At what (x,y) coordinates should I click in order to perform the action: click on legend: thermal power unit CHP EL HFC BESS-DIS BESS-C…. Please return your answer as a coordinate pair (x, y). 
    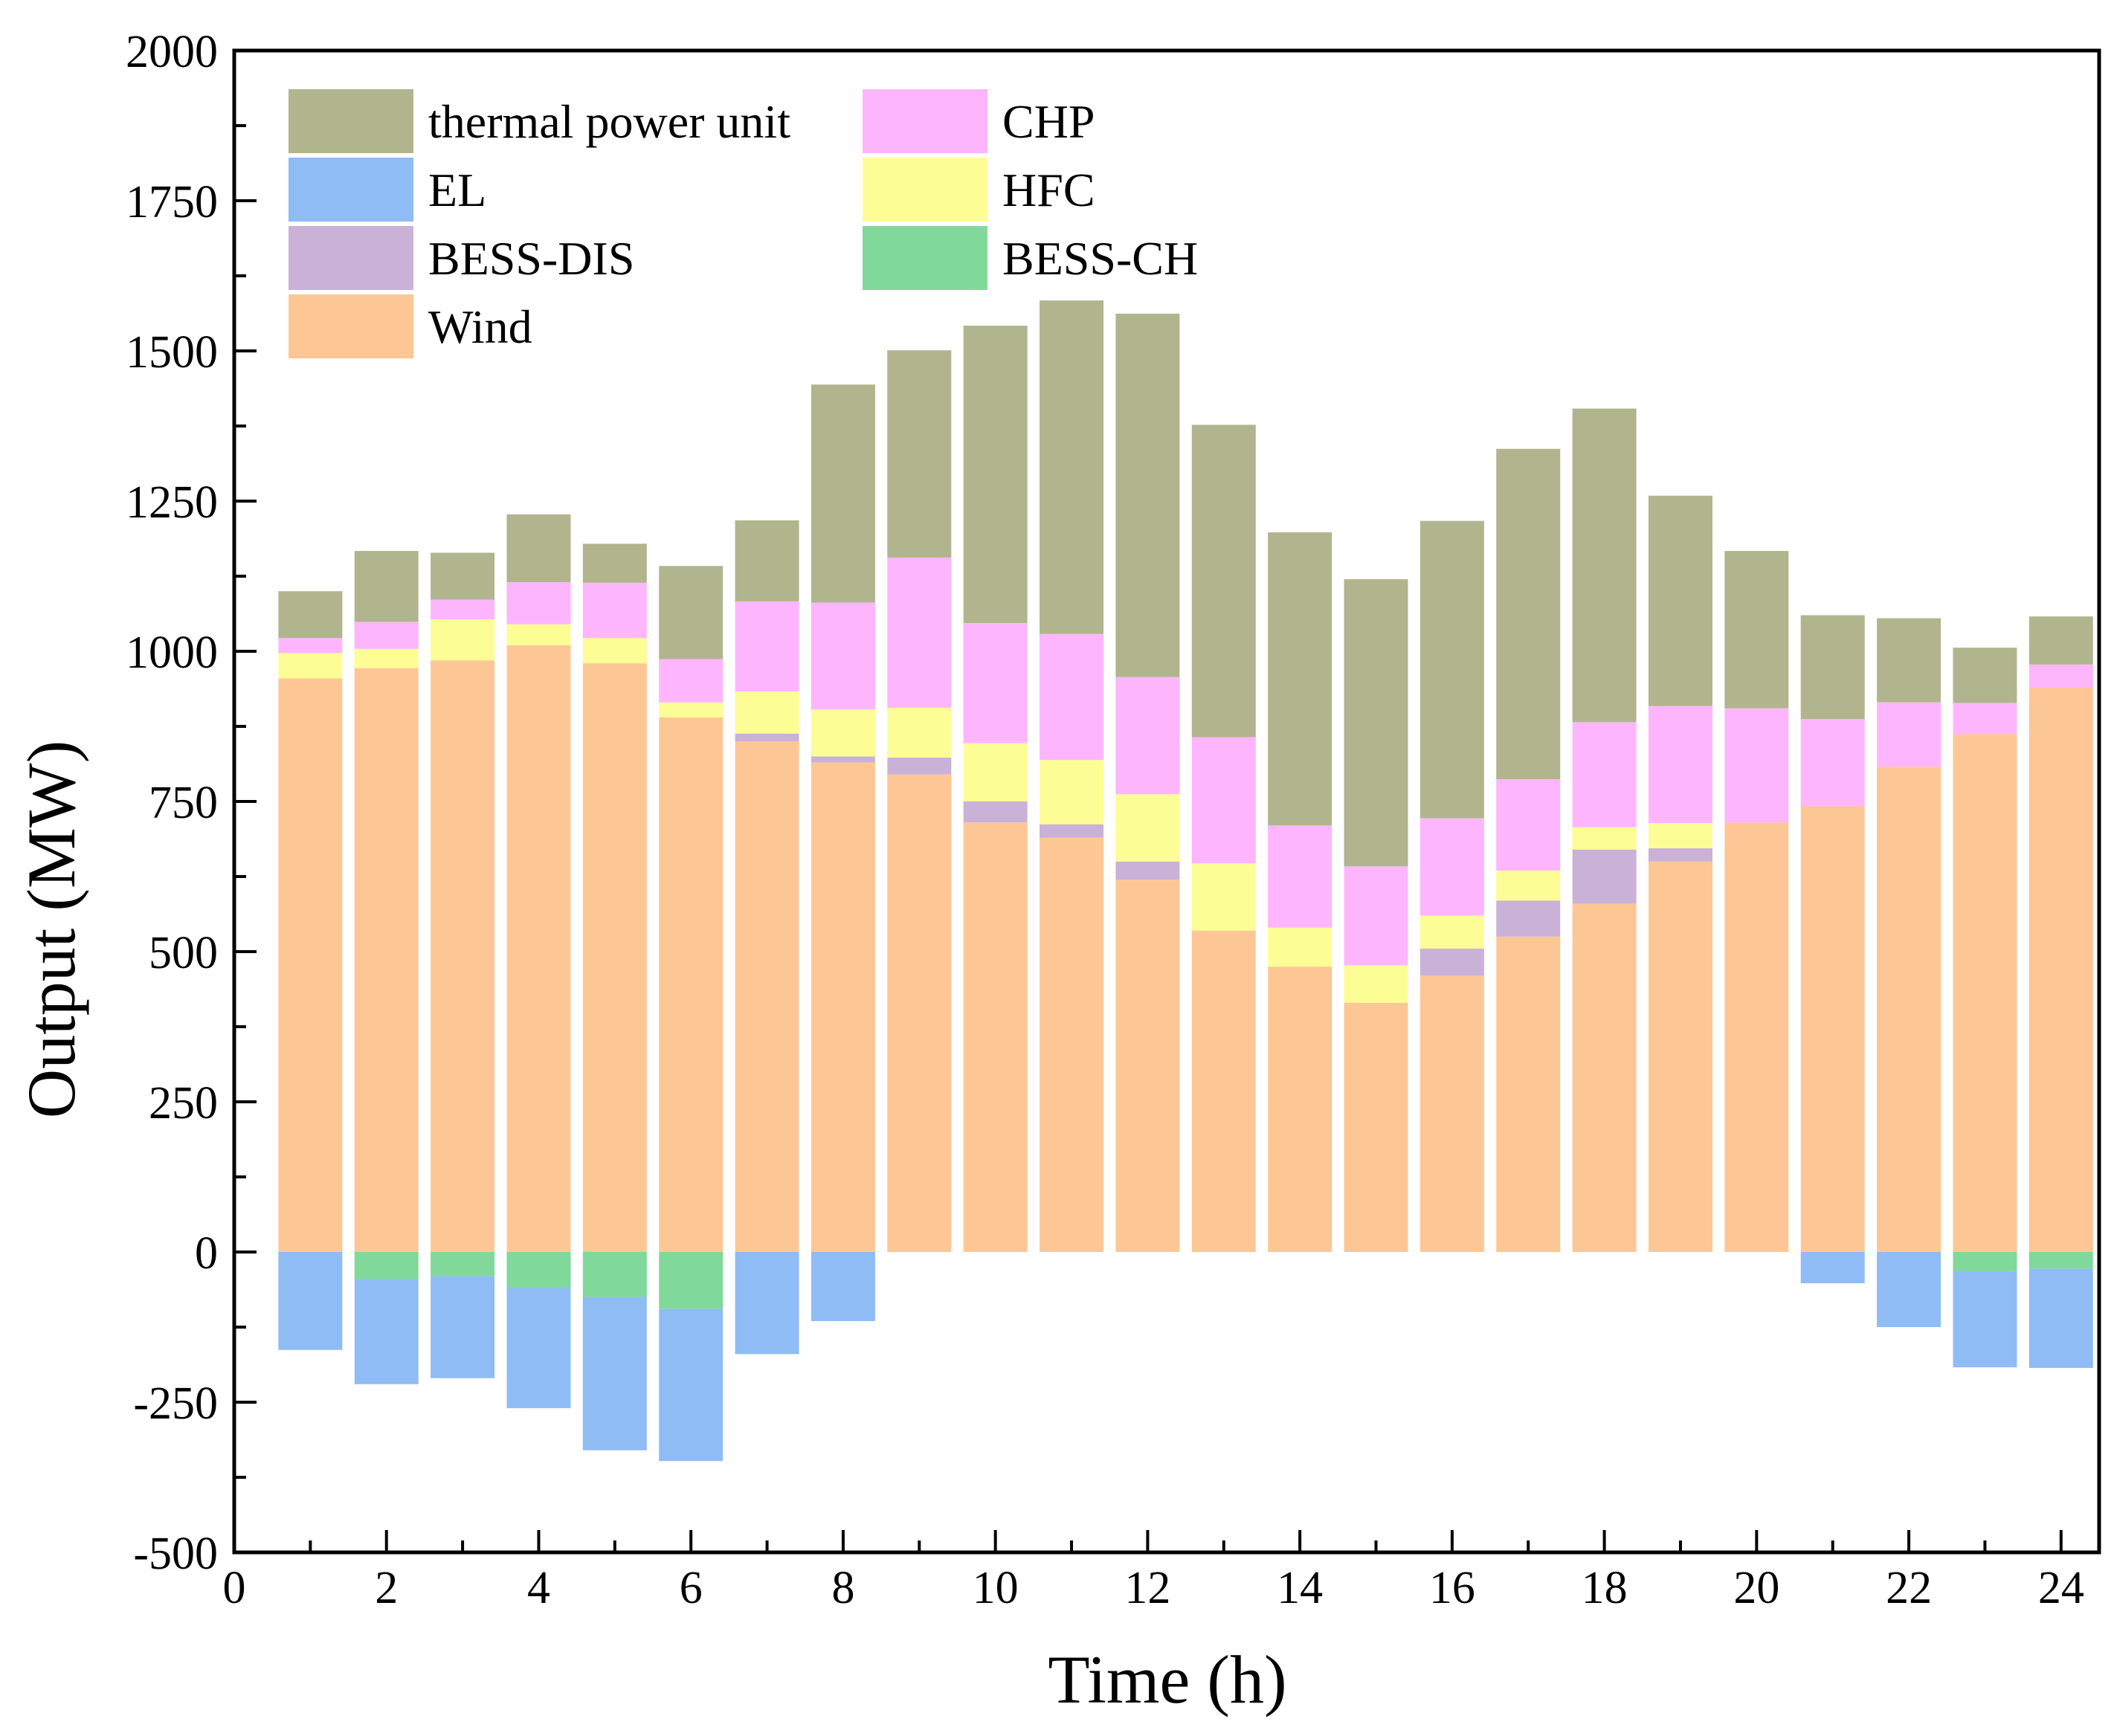
    Looking at the image, I should click on (743, 223).